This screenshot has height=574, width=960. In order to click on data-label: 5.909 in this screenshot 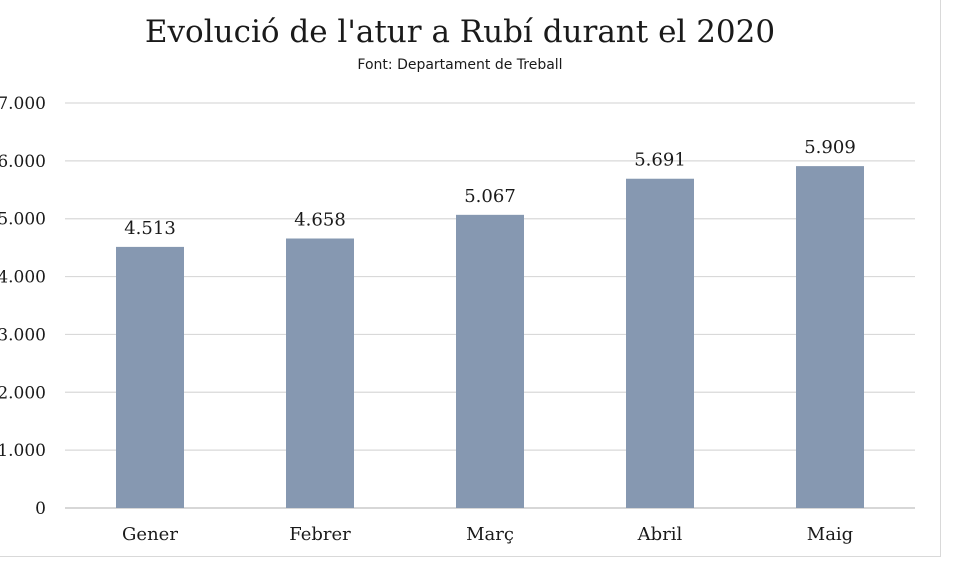, I will do `click(830, 147)`.